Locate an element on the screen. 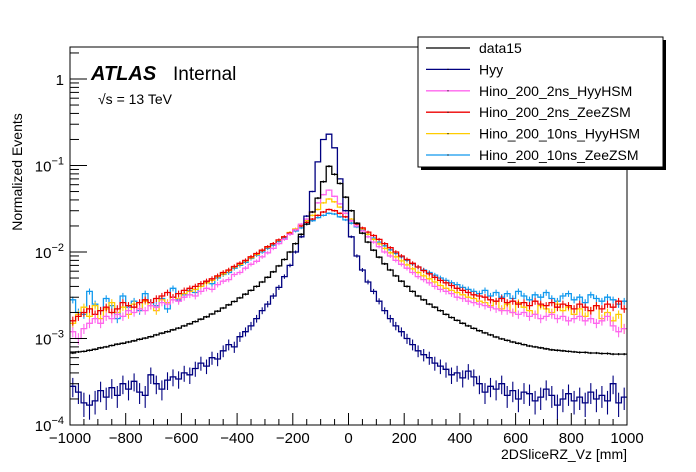  y-tick-label: 10⁻⁴ is located at coordinates (49, 425).